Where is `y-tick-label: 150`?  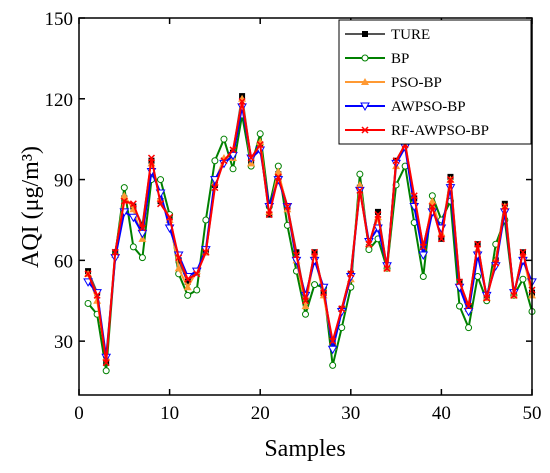
y-tick-label: 150 is located at coordinates (59, 19).